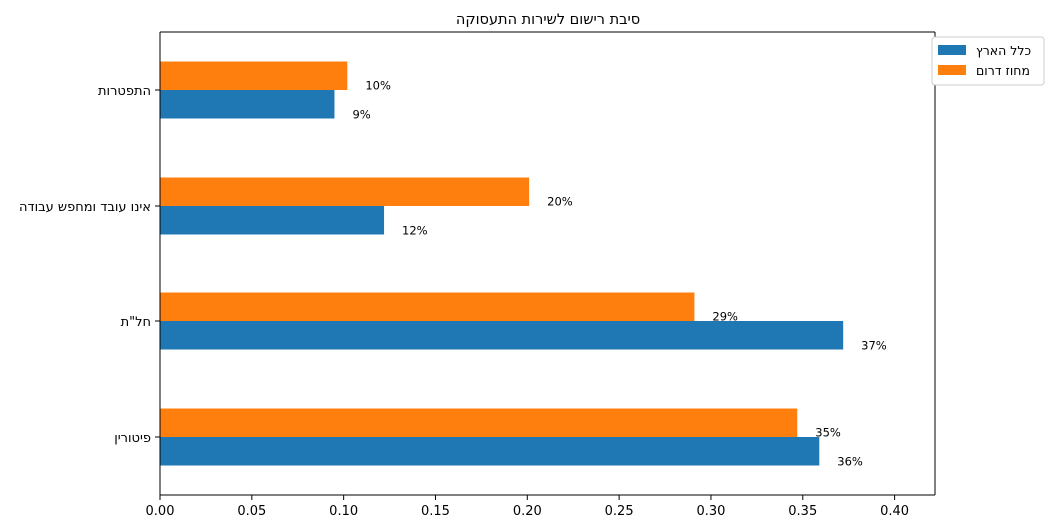 The width and height of the screenshot is (1054, 528). I want to click on legend: כלל הארץ מחוז דרום, so click(988, 61).